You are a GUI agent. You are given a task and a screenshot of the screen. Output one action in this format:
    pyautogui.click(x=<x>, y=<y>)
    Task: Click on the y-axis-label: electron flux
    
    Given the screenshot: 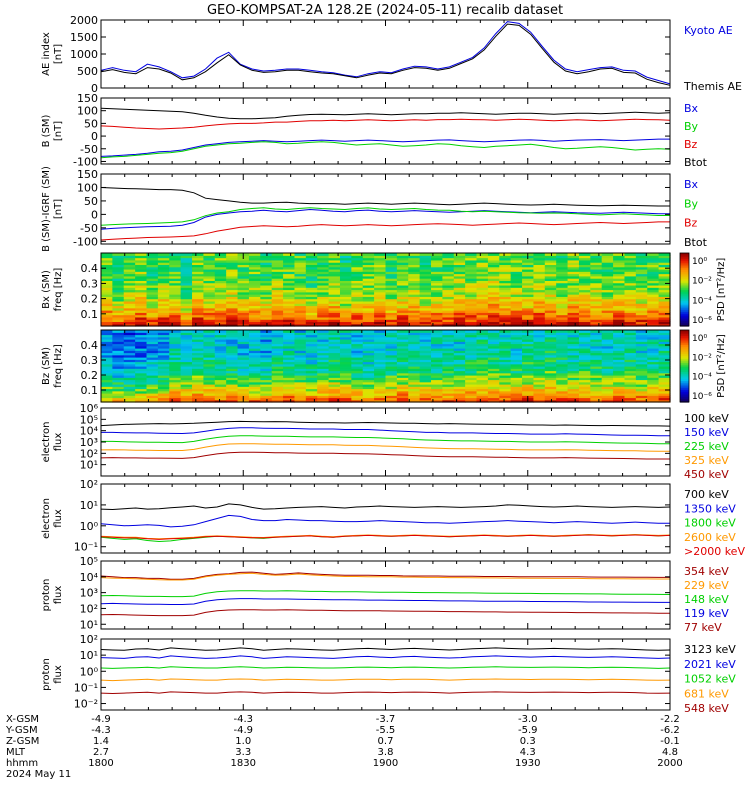 What is the action you would take?
    pyautogui.click(x=52, y=442)
    